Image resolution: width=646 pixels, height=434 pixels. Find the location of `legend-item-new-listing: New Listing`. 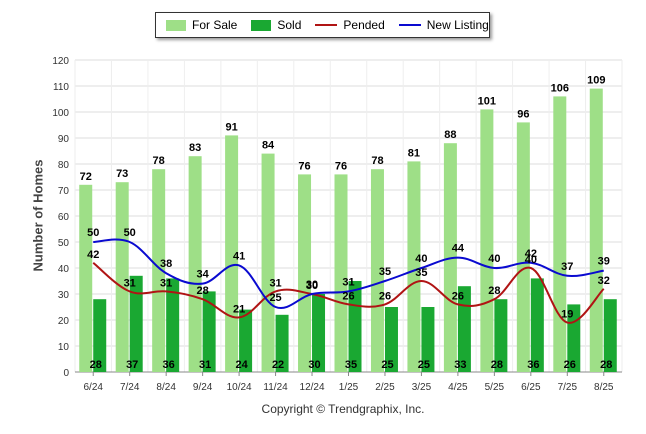

legend-item-new-listing: New Listing is located at coordinates (443, 25).